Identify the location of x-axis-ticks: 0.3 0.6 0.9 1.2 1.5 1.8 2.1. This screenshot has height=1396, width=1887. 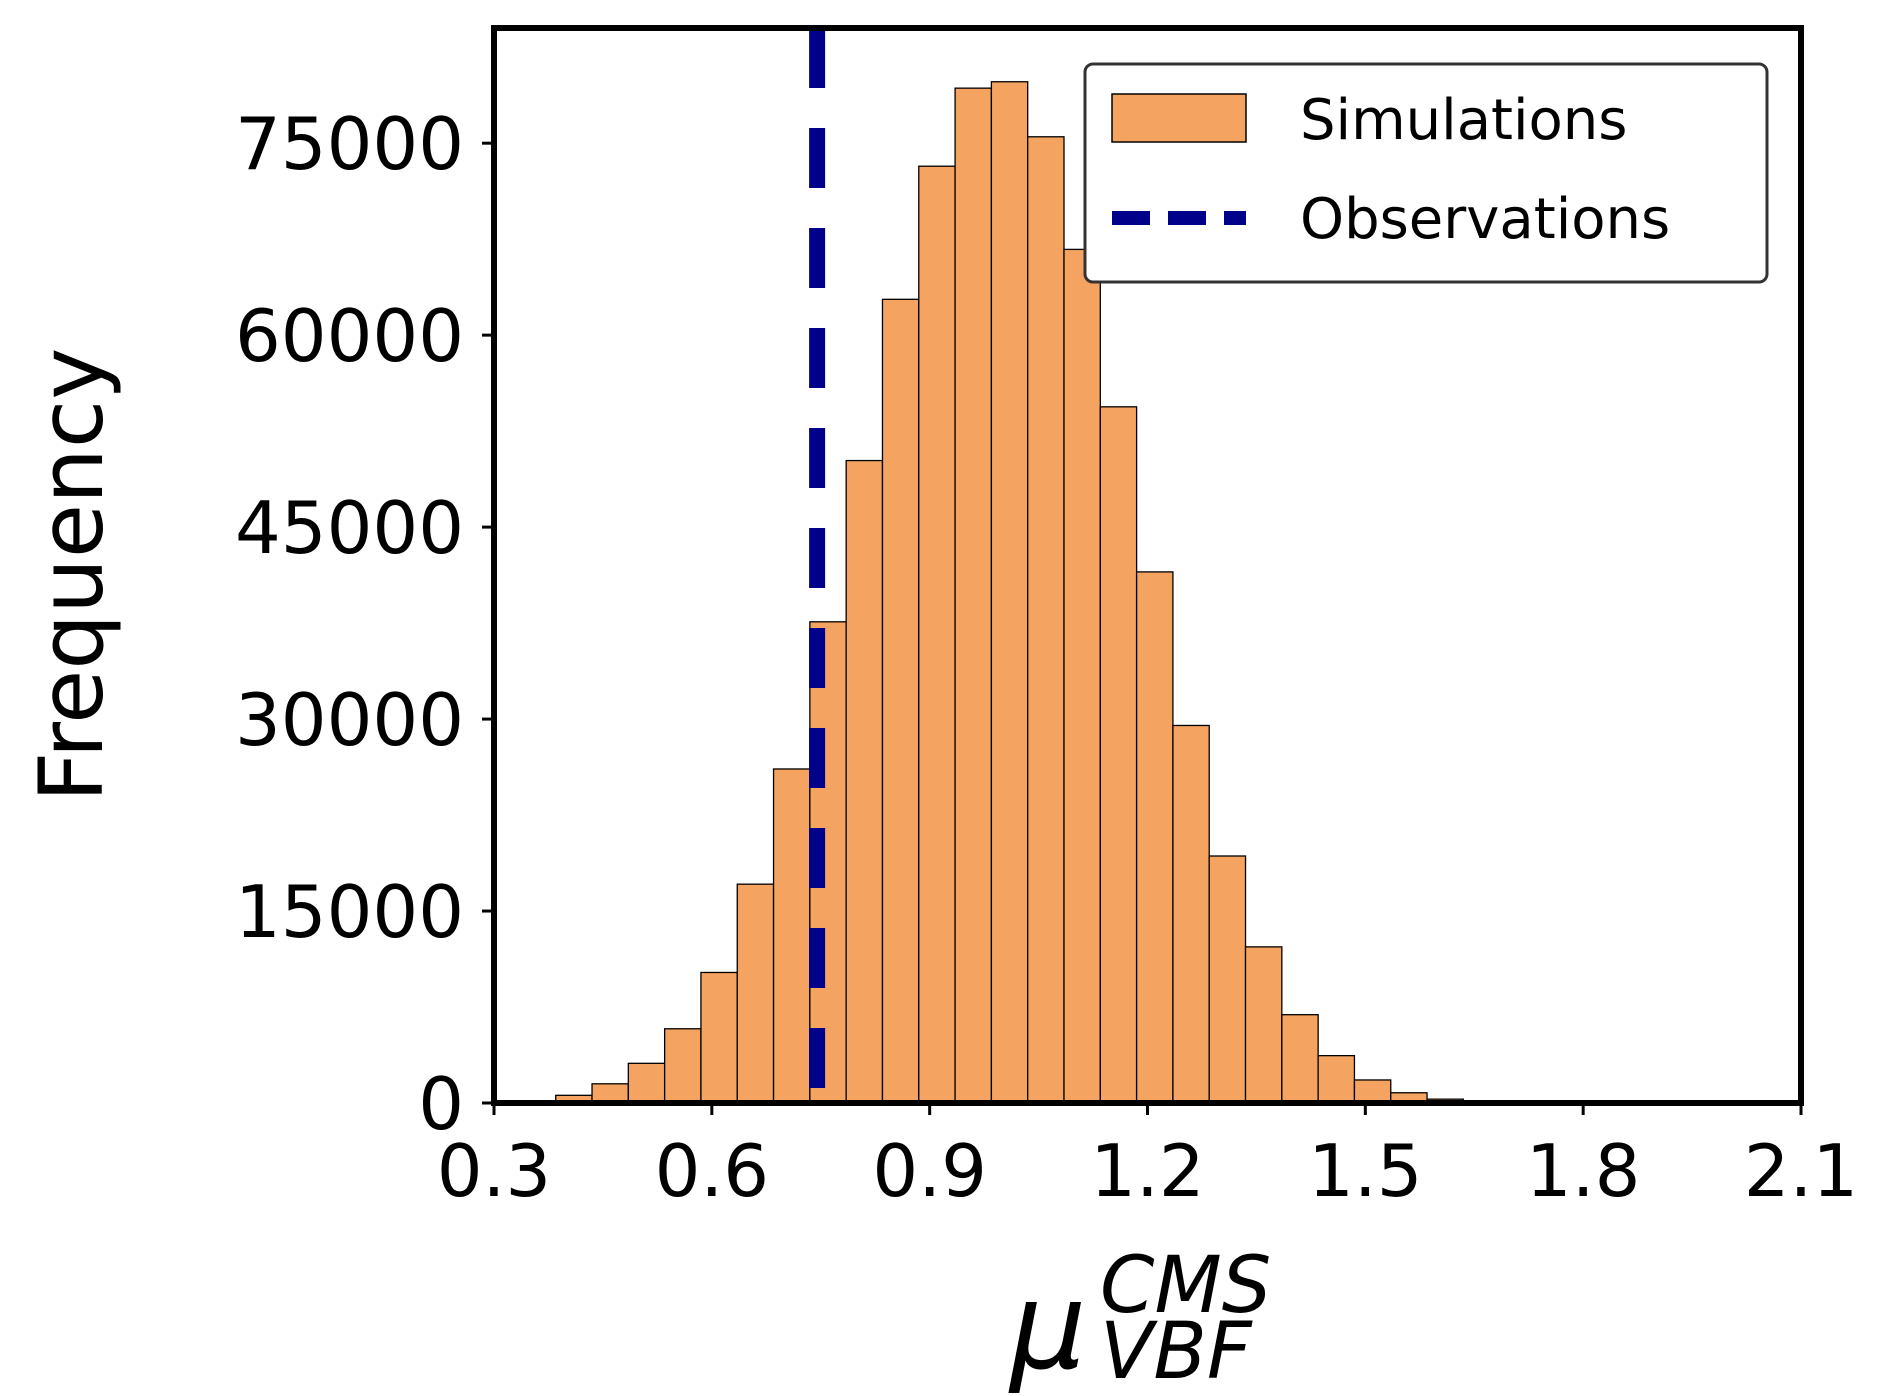
(1148, 1158).